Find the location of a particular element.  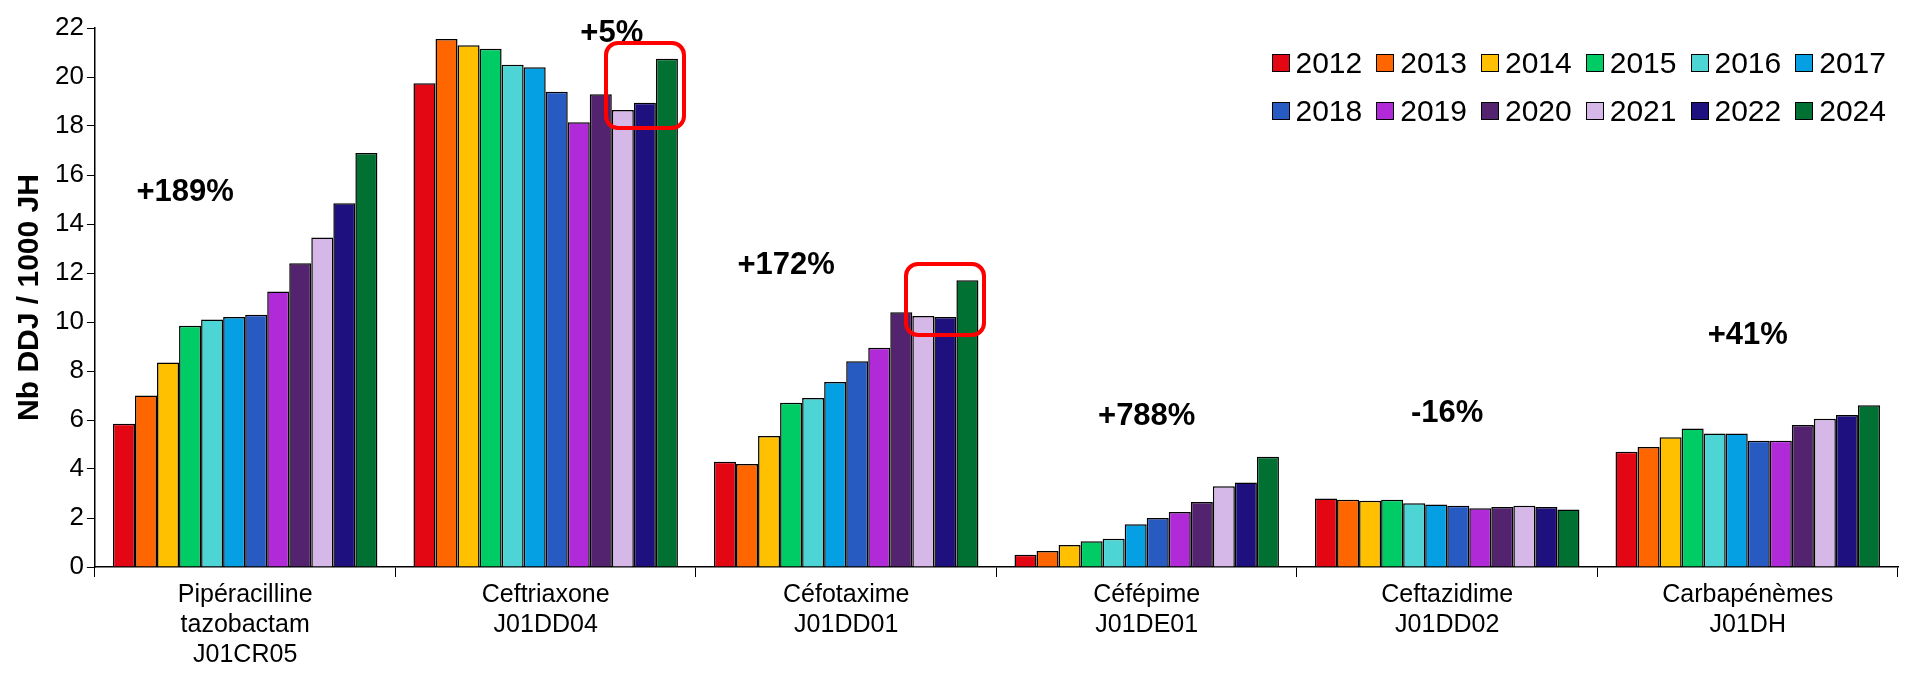

y-tick-label: 14 is located at coordinates (69, 222).